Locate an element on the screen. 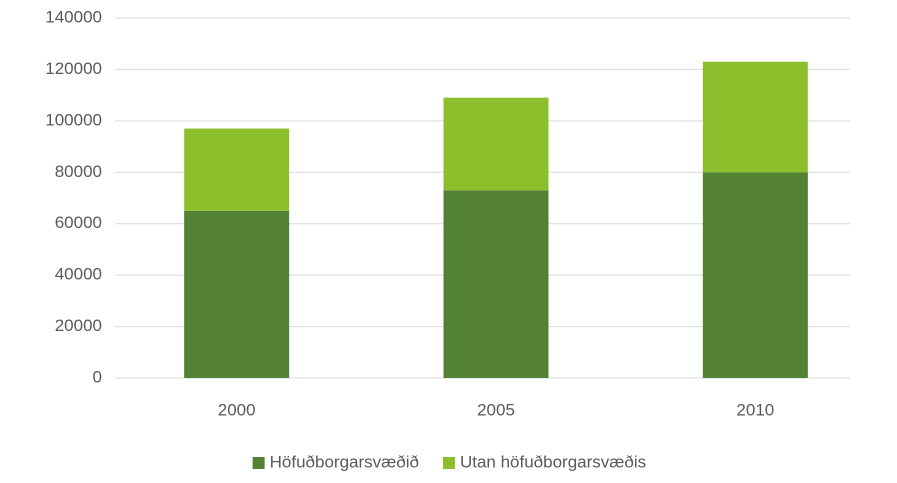 This screenshot has width=897, height=483. x-tick-label: 2010 is located at coordinates (755, 409).